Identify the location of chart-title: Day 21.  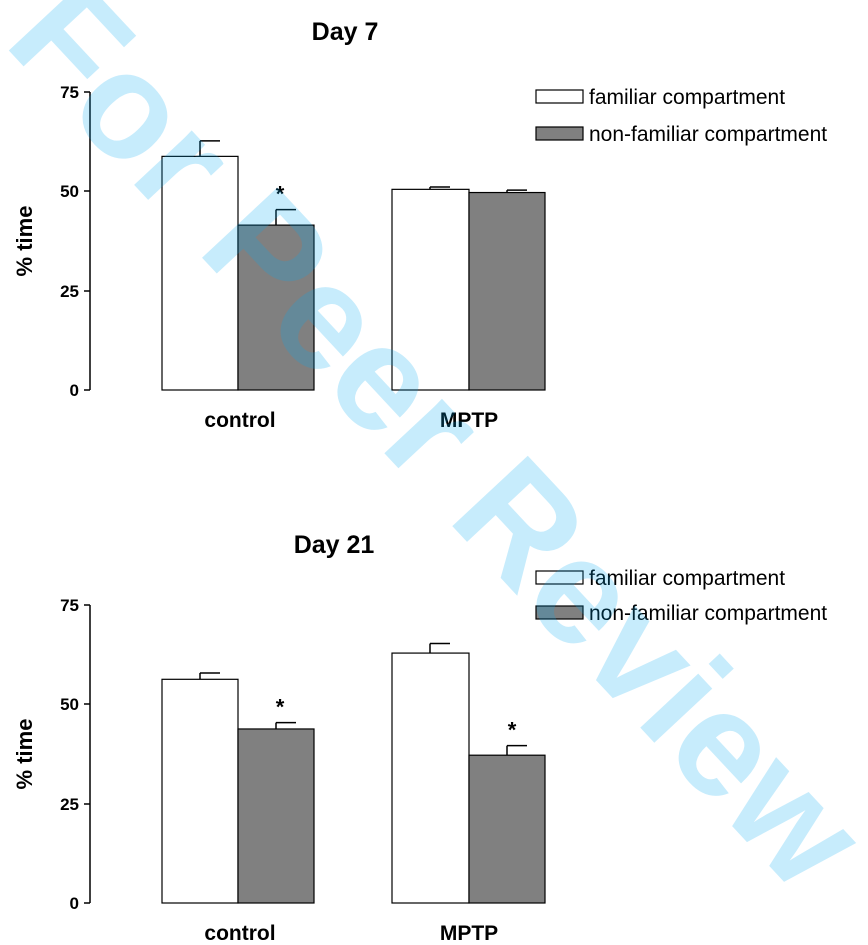
(334, 545).